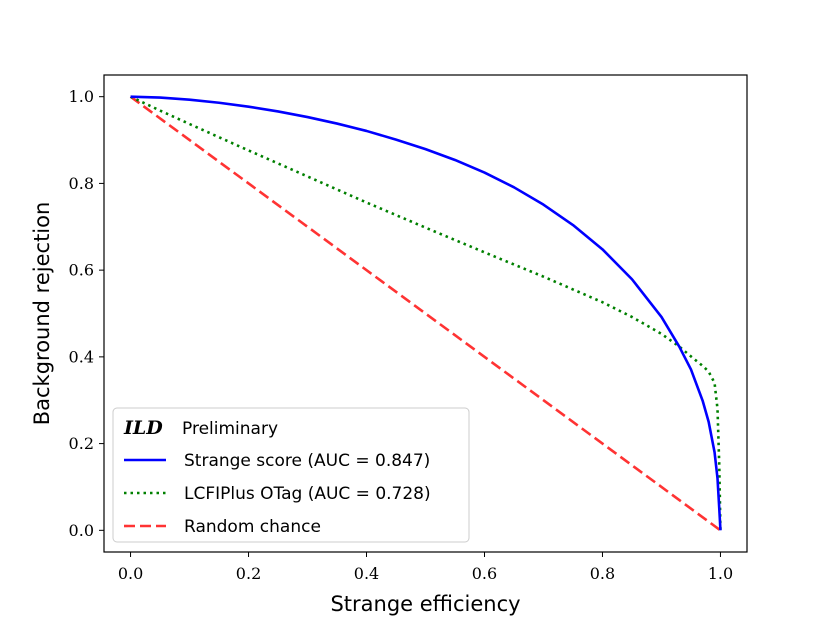 Image resolution: width=830 pixels, height=623 pixels. I want to click on x-tick-label: 0.2, so click(248, 573).